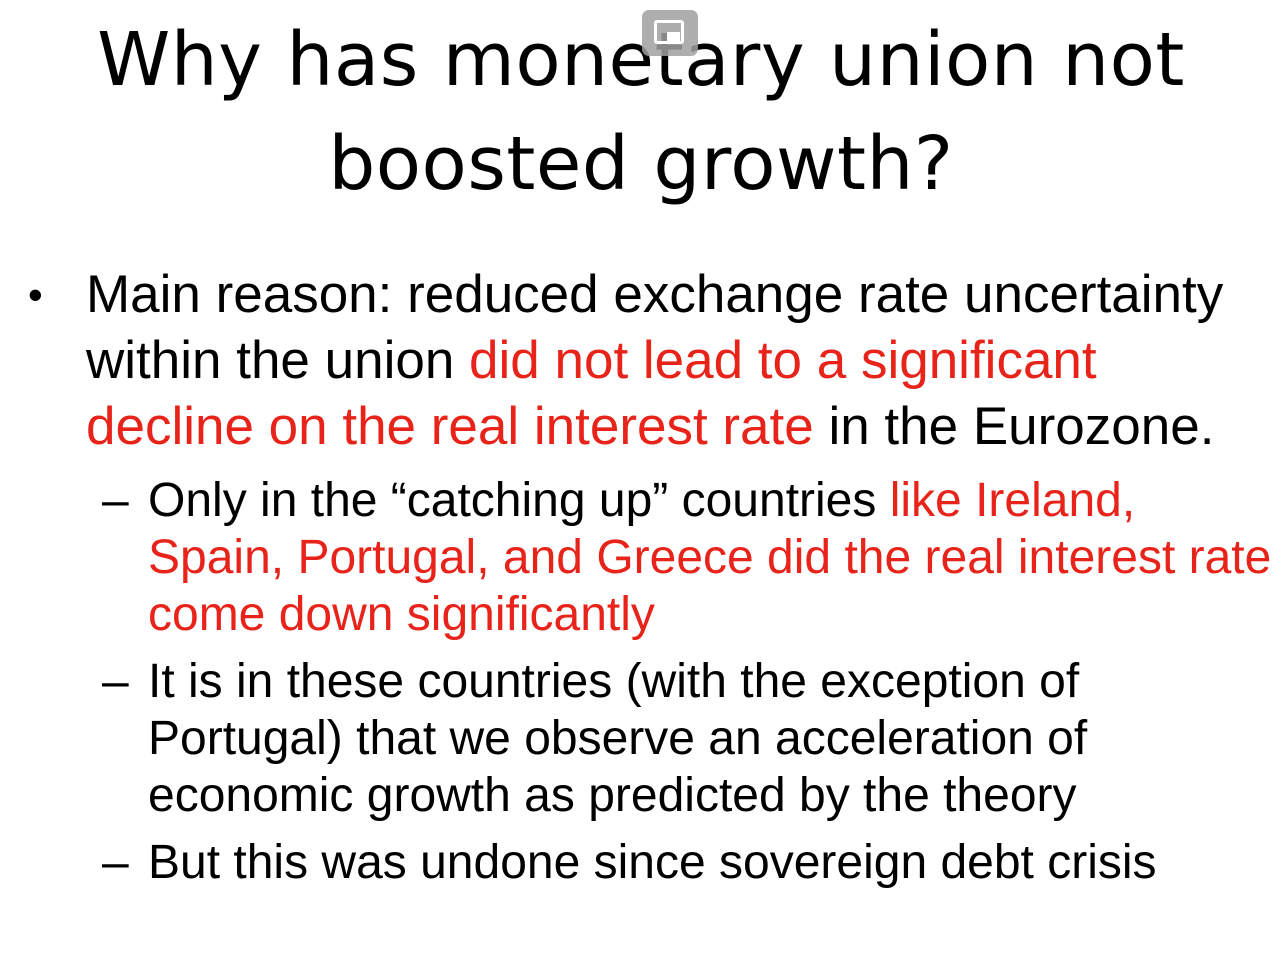  I want to click on screen-overlay-icon, so click(670, 33).